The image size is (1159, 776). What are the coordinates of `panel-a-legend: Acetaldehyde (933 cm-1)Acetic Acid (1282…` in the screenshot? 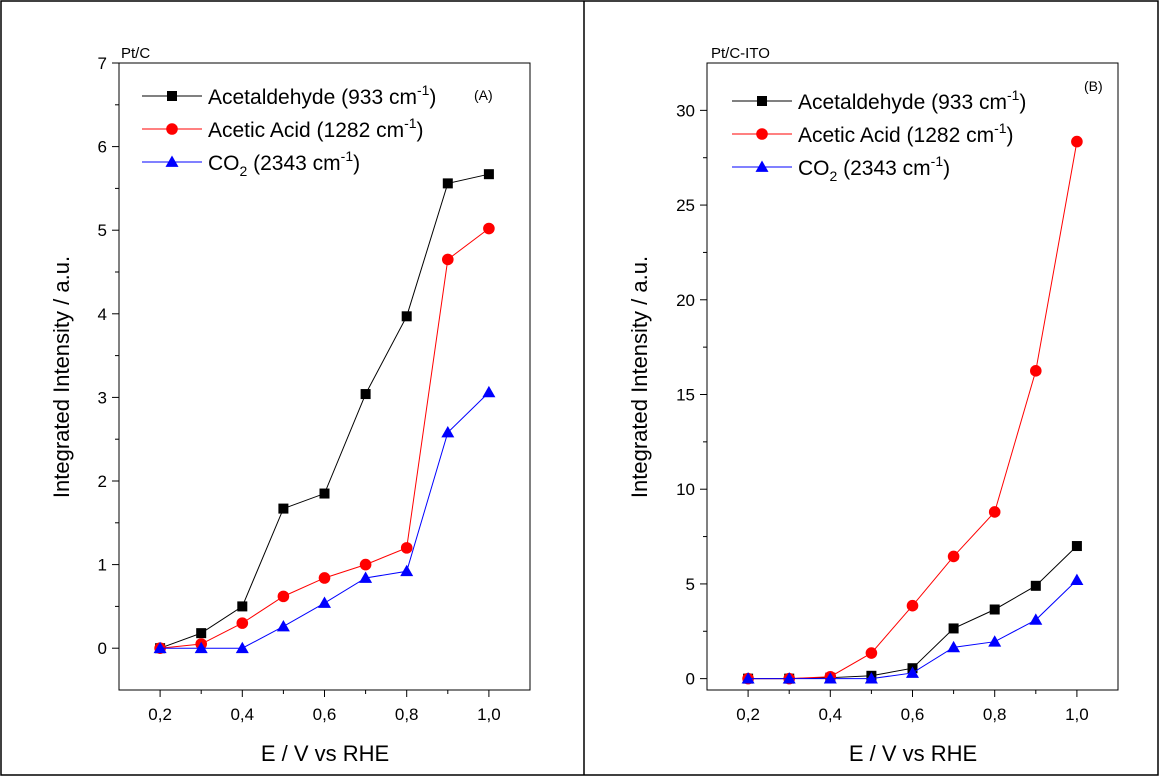 It's located at (317, 130).